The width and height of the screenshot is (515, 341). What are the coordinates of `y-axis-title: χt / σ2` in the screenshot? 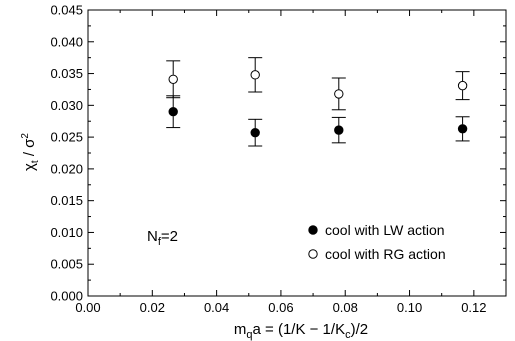 It's located at (30, 152).